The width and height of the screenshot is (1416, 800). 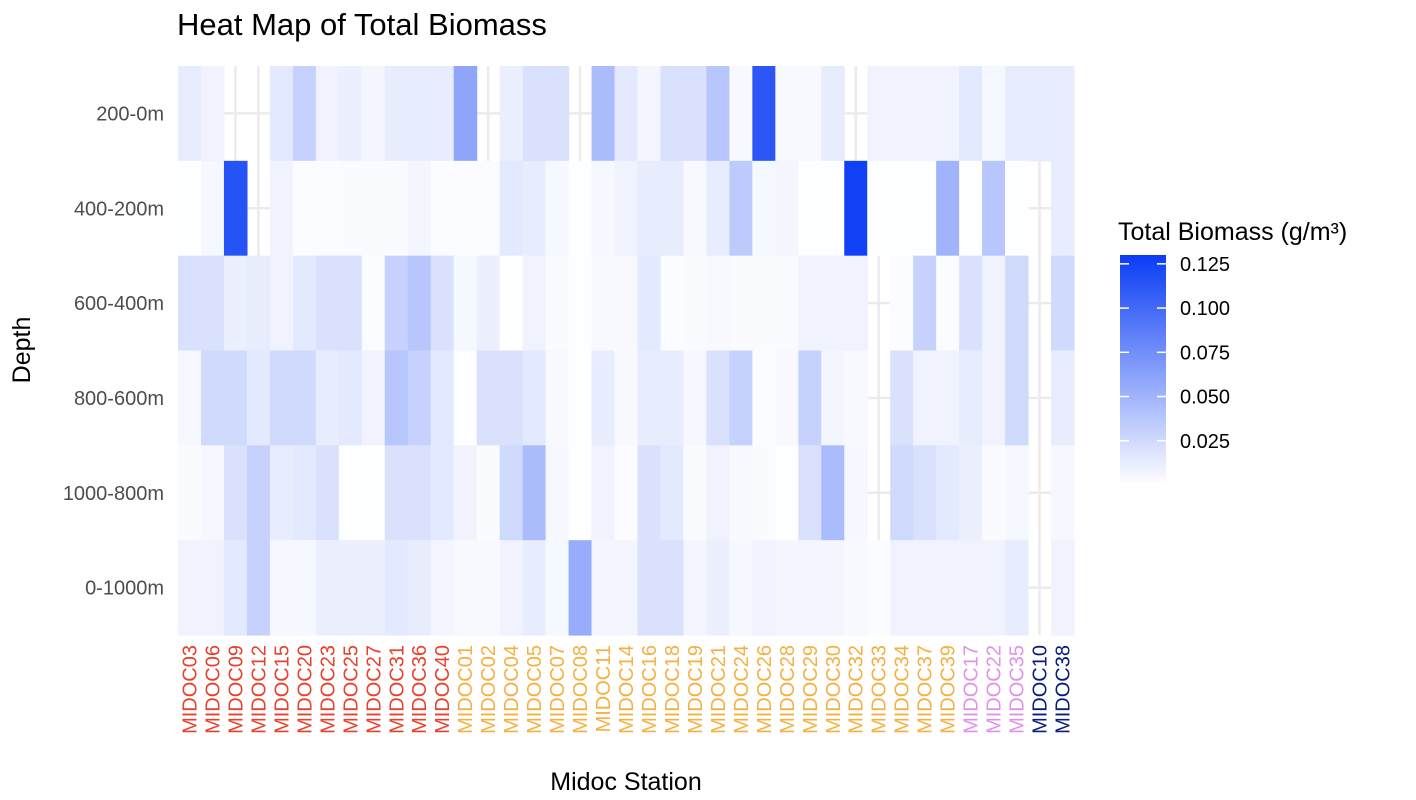 What do you see at coordinates (1143, 370) in the screenshot?
I see `legend-colorbar` at bounding box center [1143, 370].